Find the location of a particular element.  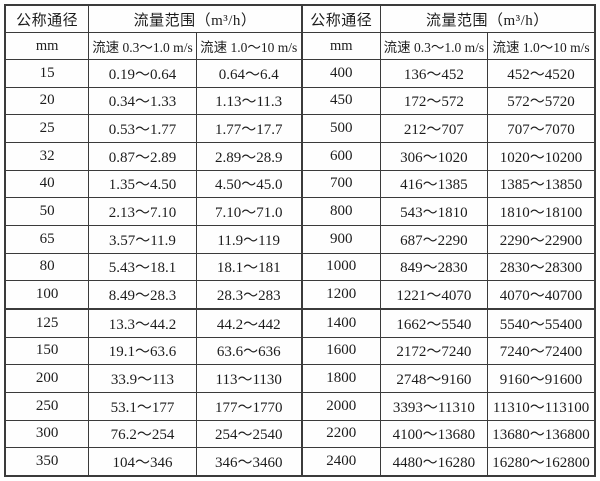

flow-high-cell: 1.77～17.7 is located at coordinates (249, 128).